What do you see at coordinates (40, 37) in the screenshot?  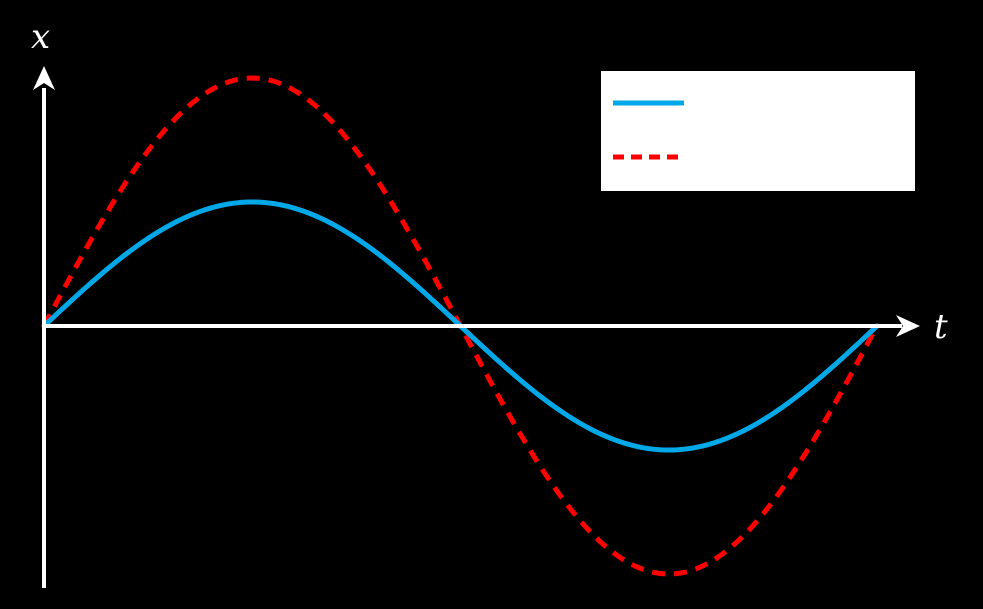 I see `y-axis-label: x` at bounding box center [40, 37].